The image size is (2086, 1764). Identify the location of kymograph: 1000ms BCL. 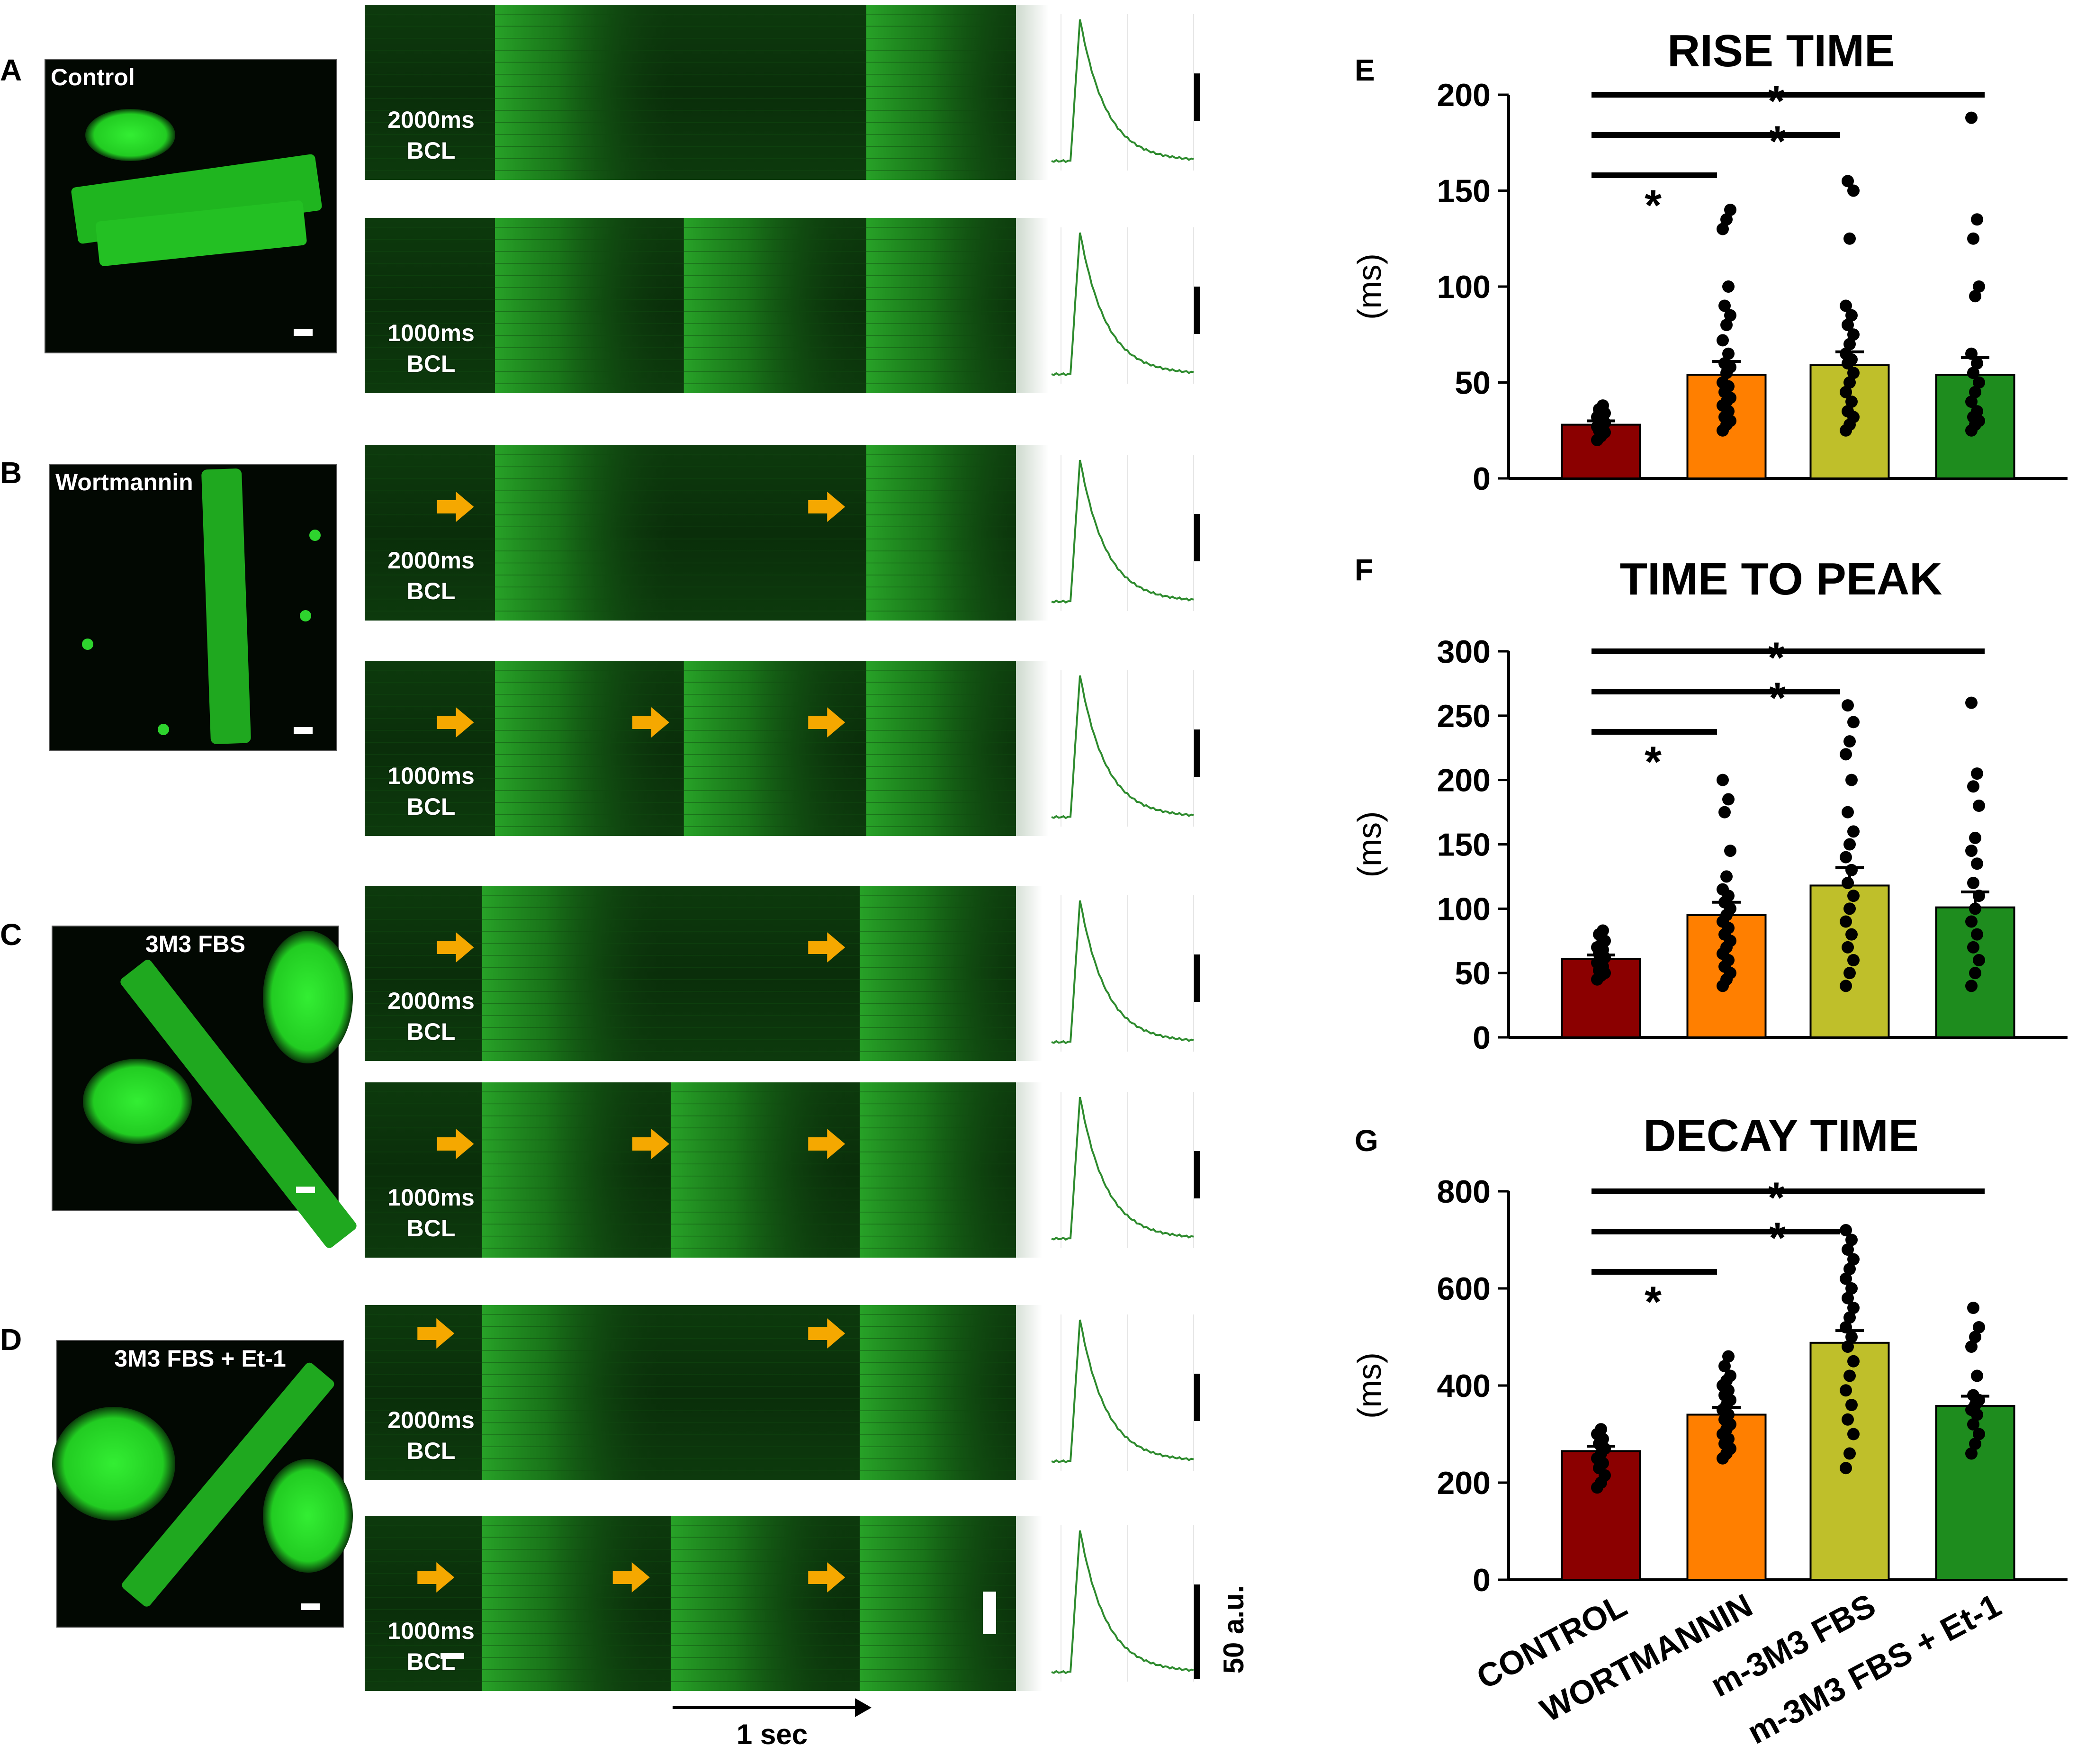
(703, 1170).